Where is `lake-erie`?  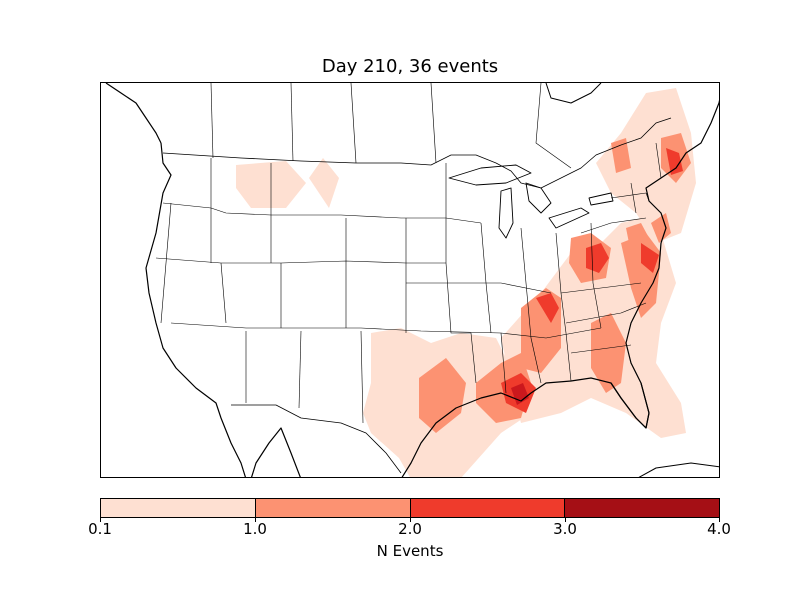 lake-erie is located at coordinates (569, 218).